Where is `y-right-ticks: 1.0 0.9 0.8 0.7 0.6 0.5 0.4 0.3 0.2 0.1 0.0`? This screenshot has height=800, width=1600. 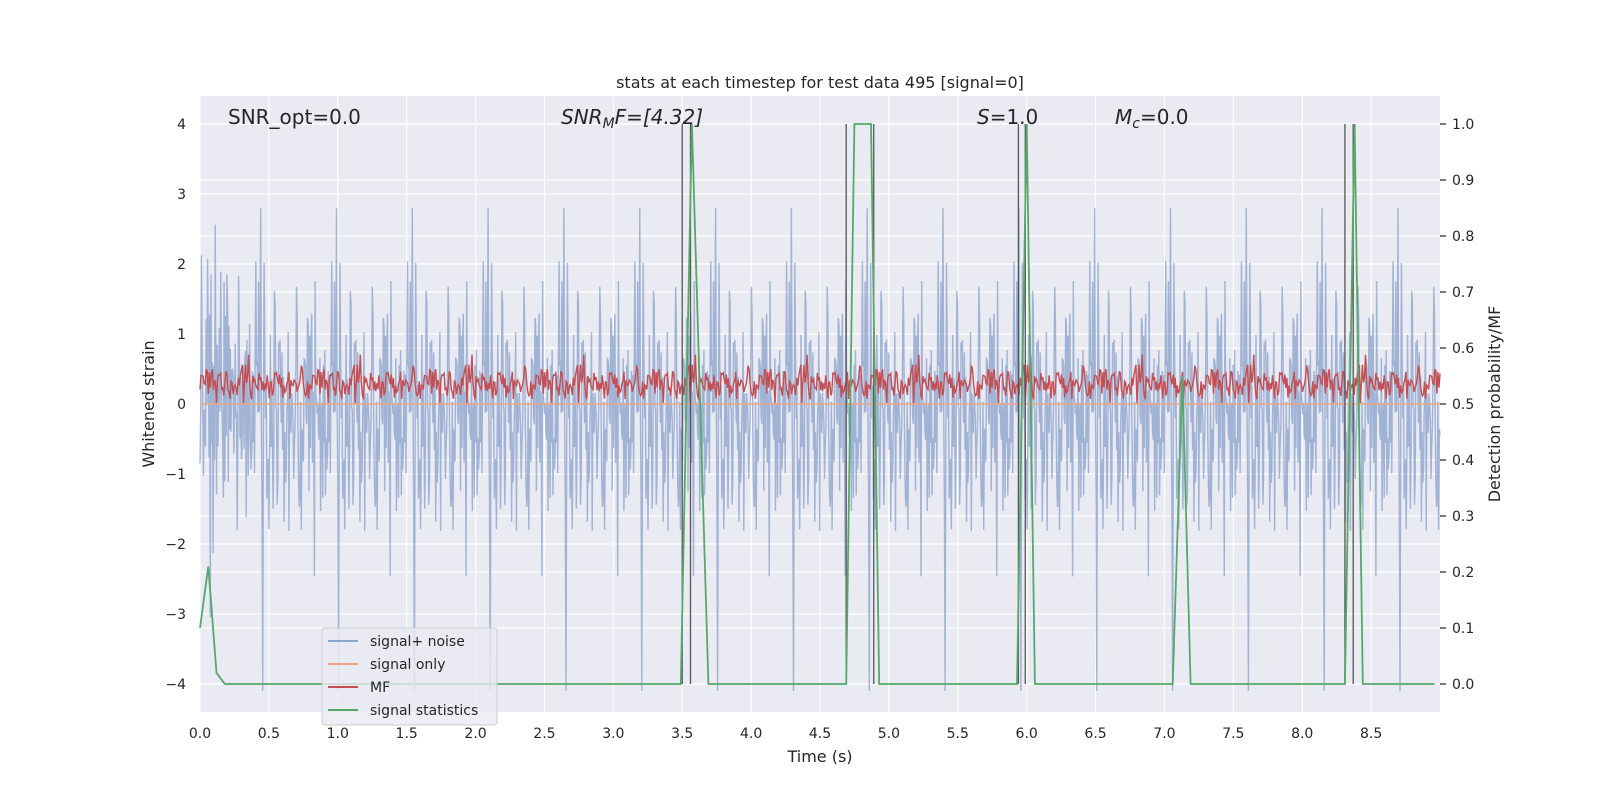
y-right-ticks: 1.0 0.9 0.8 0.7 0.6 0.5 0.4 0.3 0.2 0.1 0.0 is located at coordinates (1457, 405).